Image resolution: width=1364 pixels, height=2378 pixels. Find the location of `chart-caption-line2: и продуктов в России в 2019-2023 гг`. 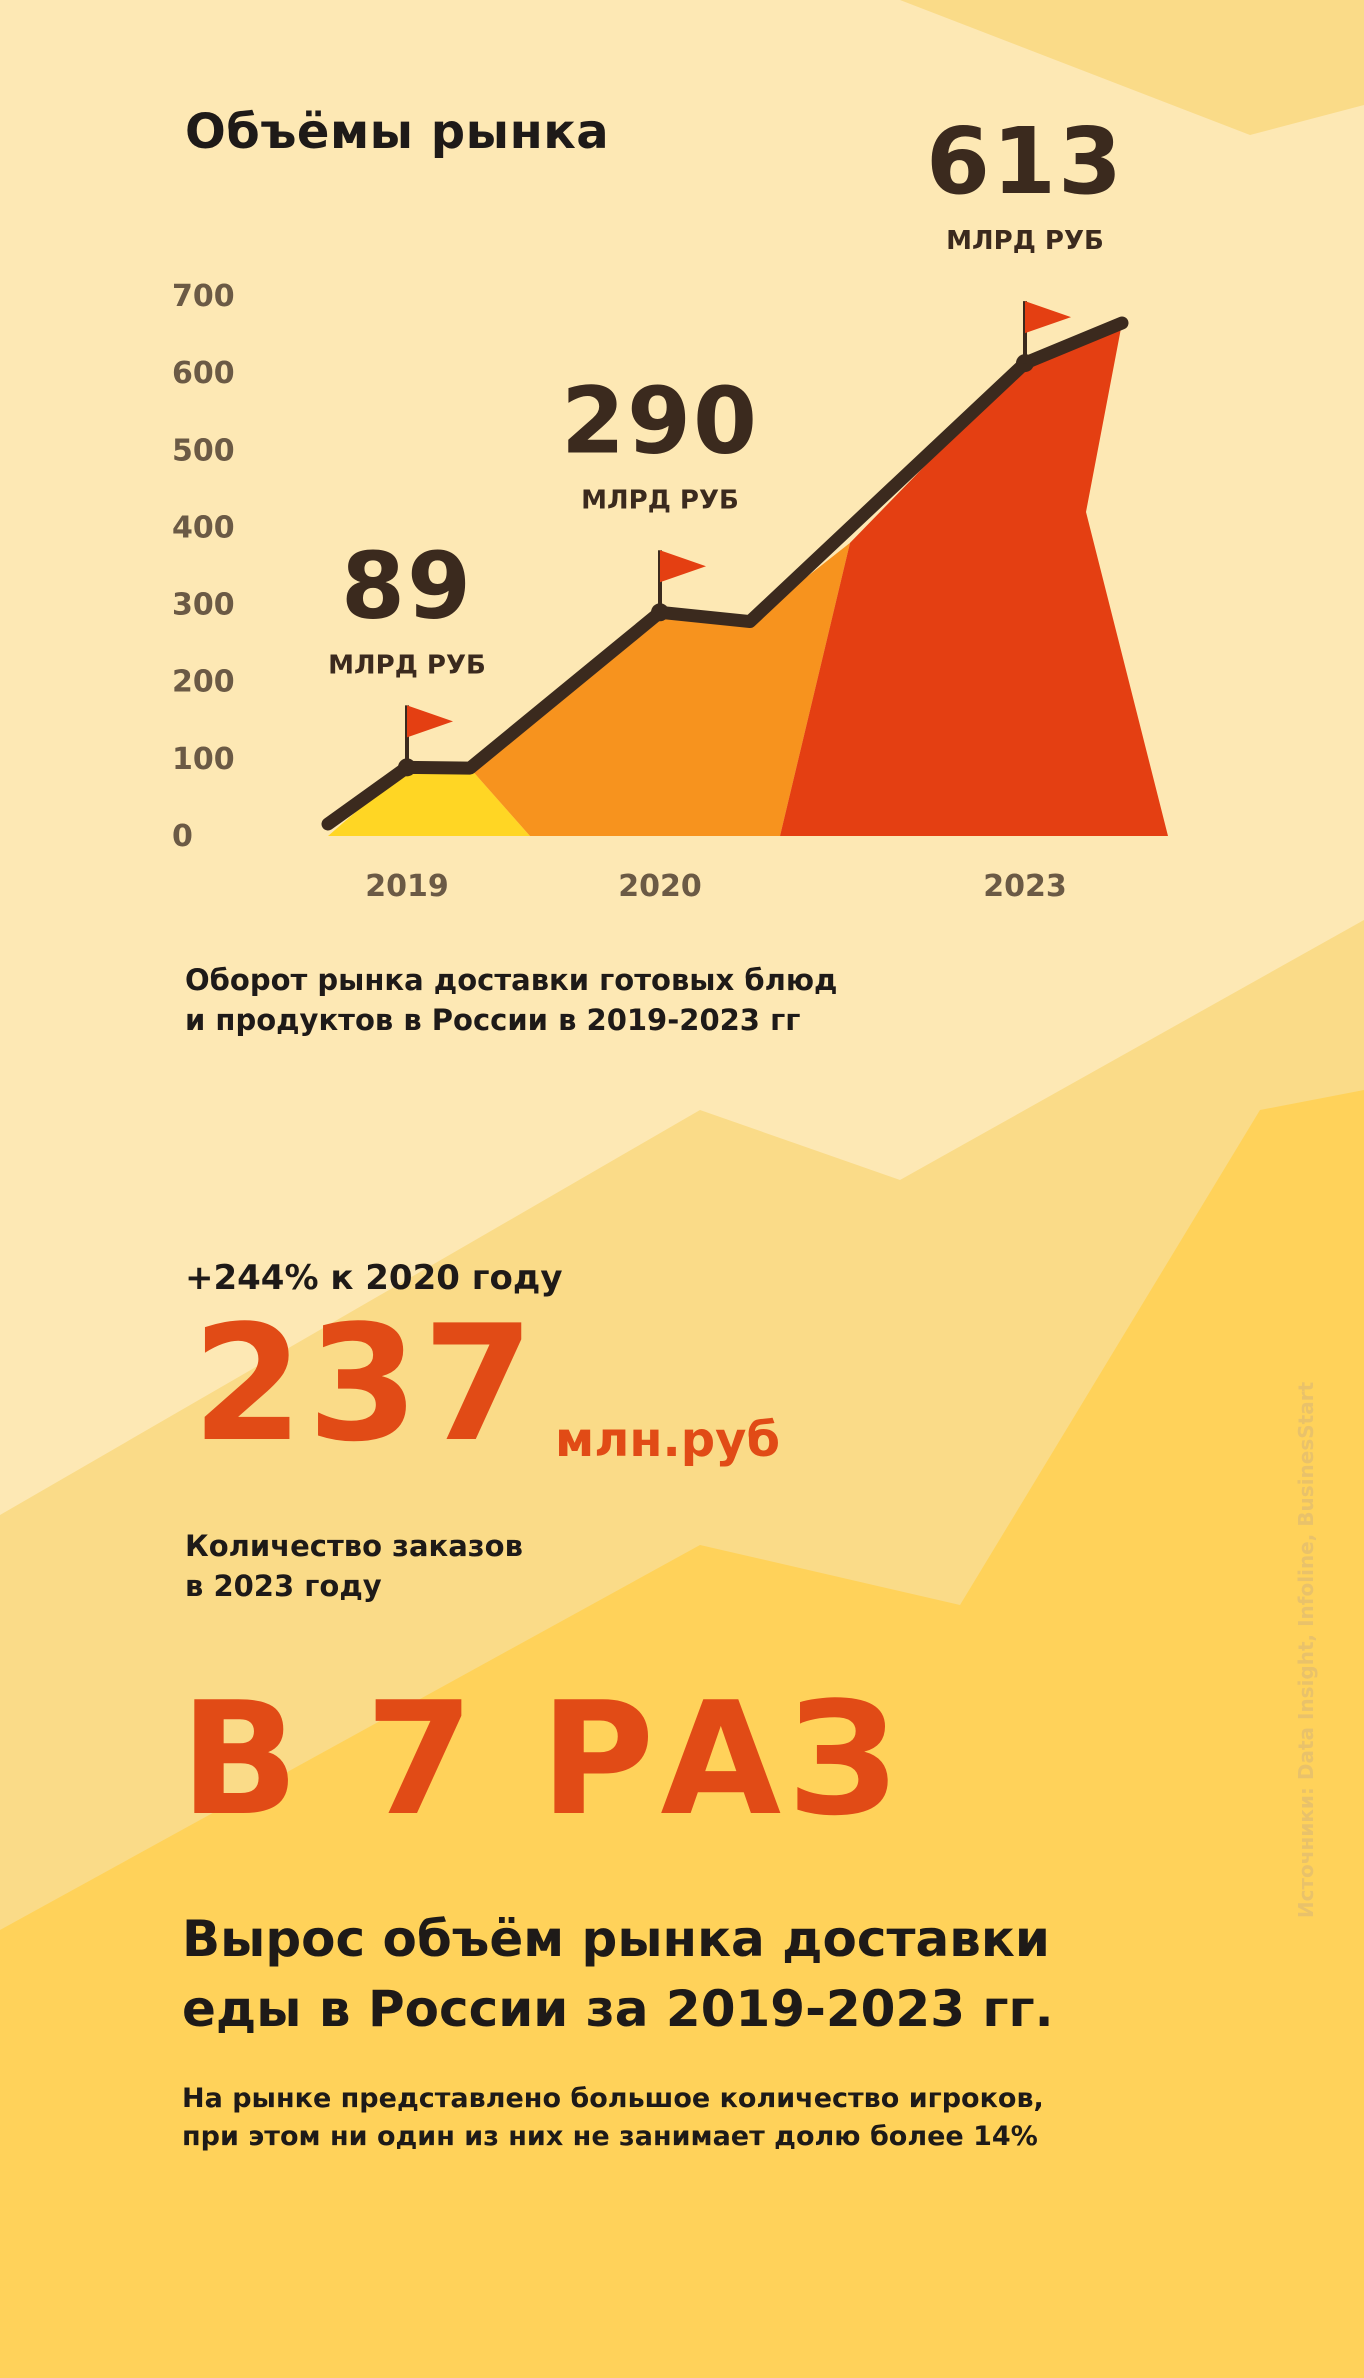

chart-caption-line2: и продуктов в России в 2019-2023 гг is located at coordinates (493, 1020).